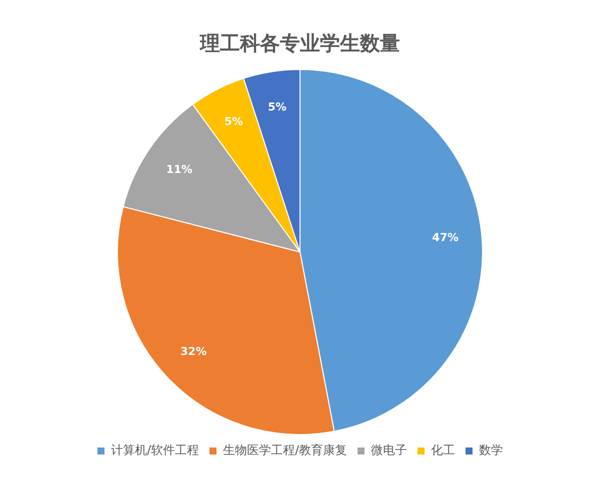  I want to click on data-label: 11%, so click(179, 169).